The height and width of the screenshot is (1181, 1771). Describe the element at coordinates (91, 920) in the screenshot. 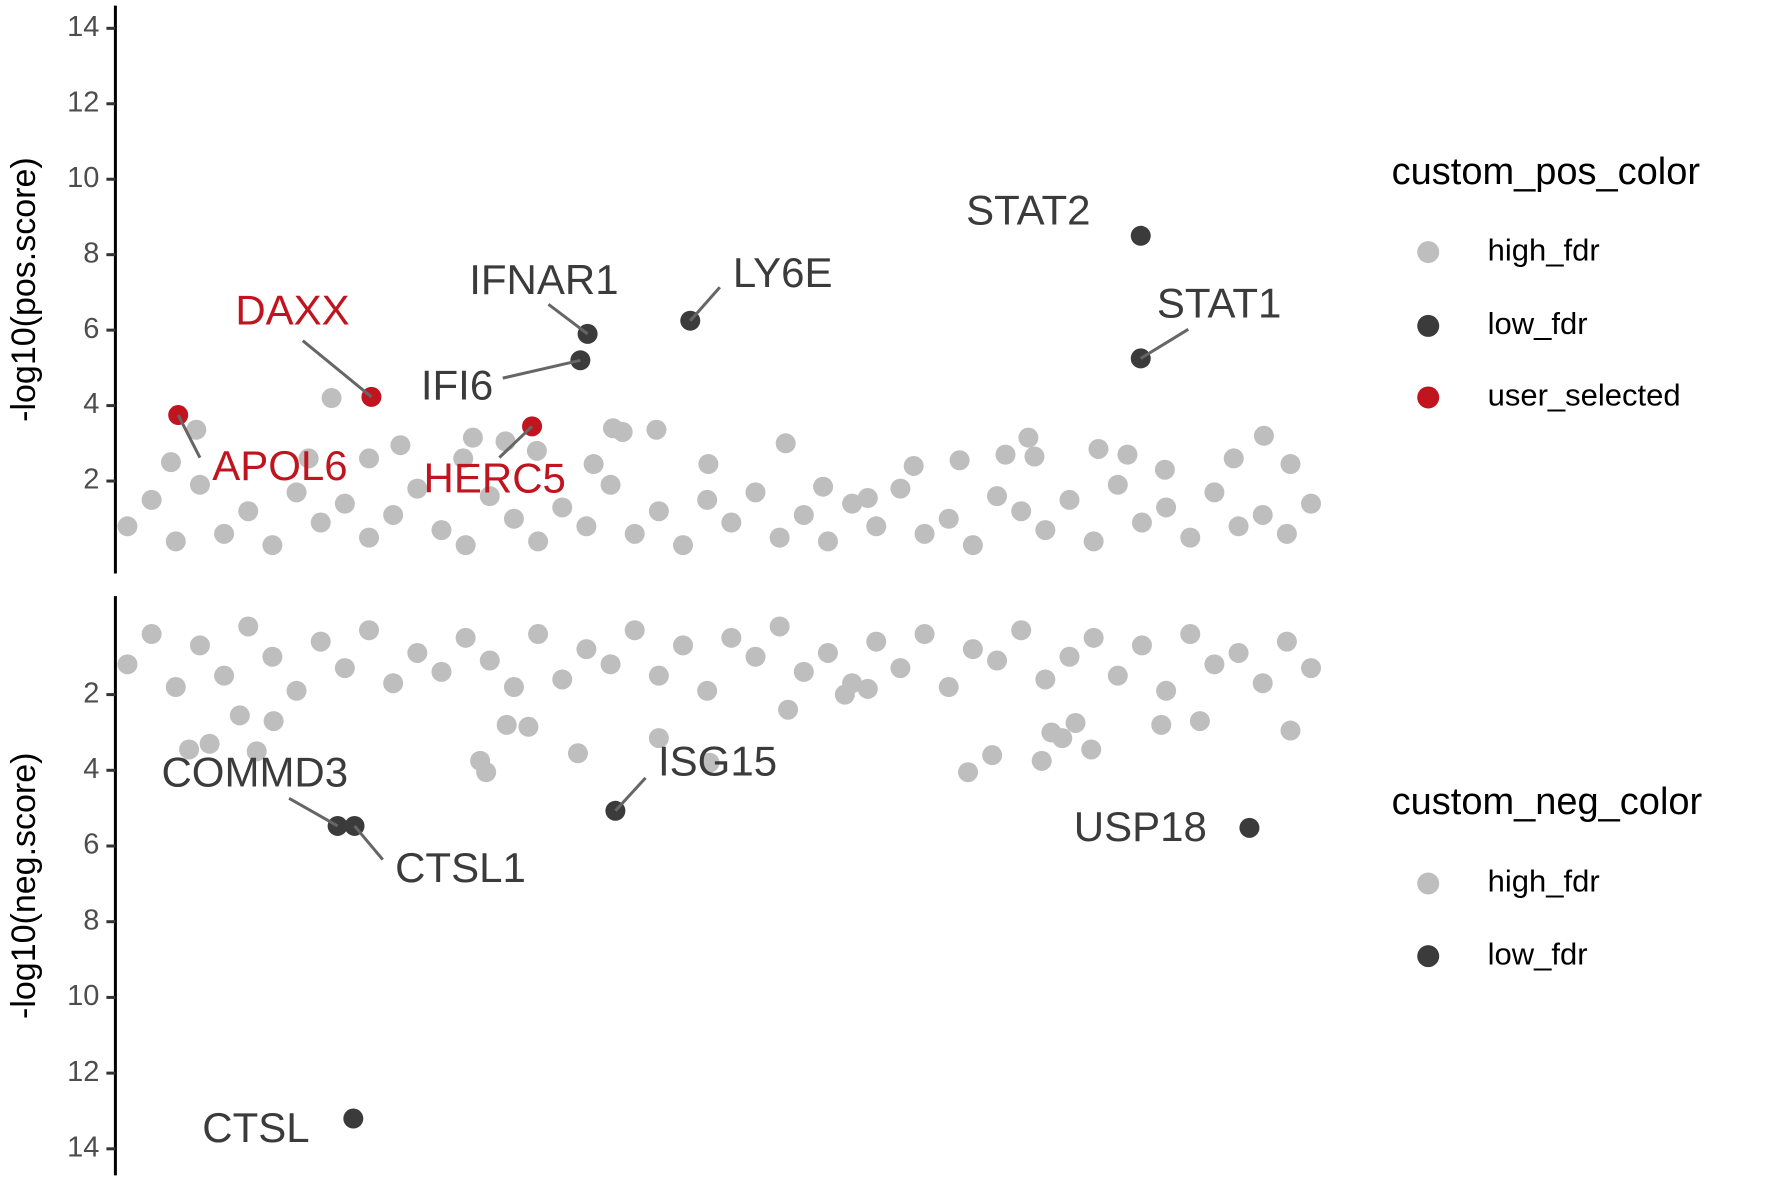

I see `y-tick-label: 8` at that location.